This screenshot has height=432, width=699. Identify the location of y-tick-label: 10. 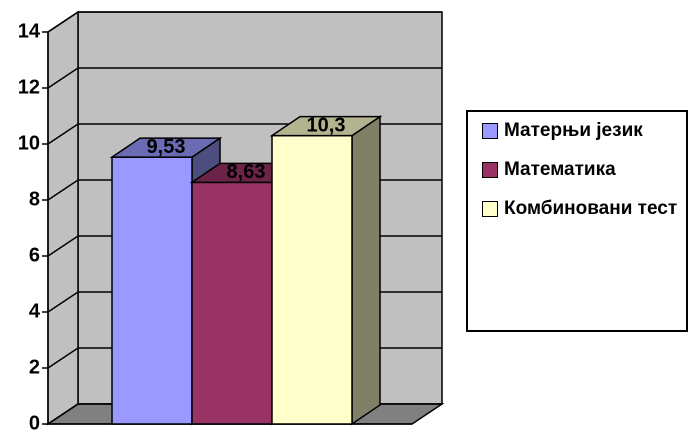
(29, 143).